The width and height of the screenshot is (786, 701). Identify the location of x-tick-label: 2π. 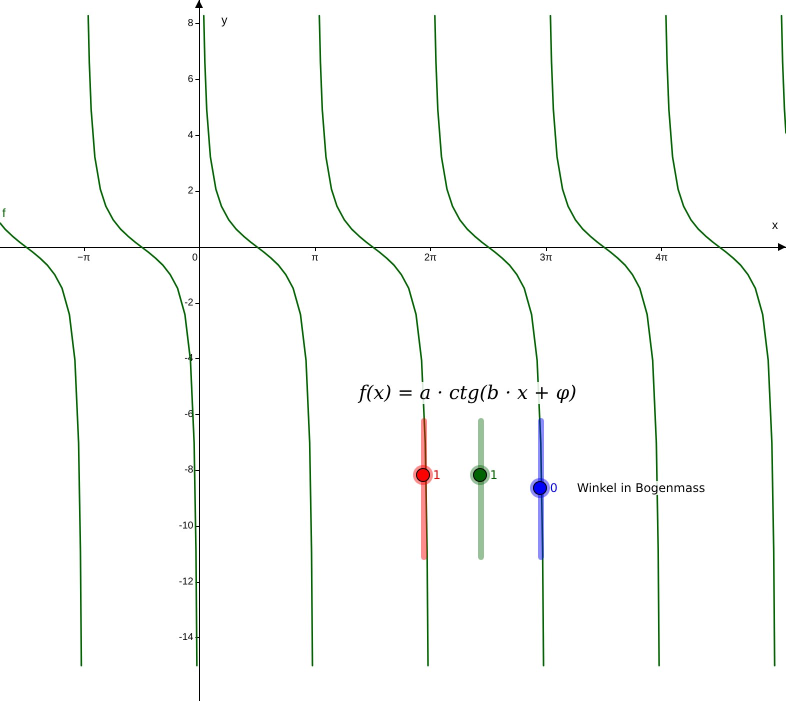
(430, 258).